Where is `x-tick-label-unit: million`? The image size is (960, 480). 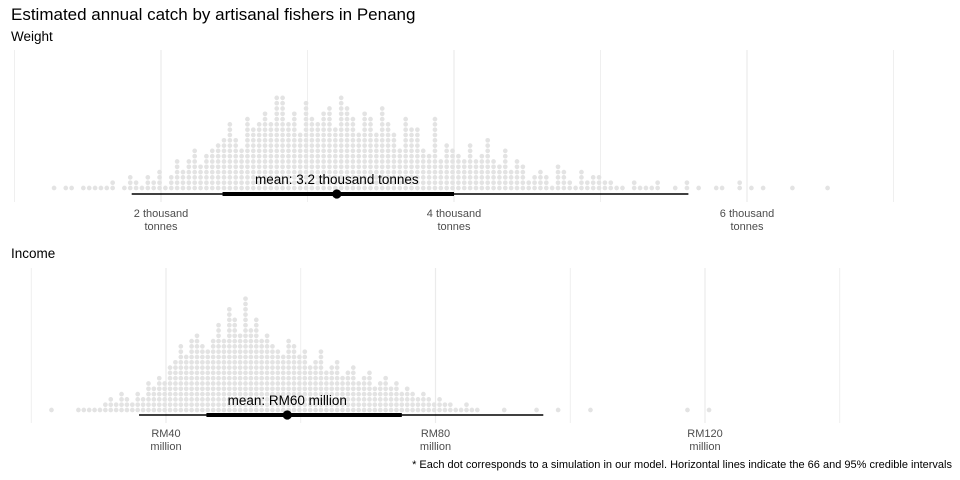
x-tick-label-unit: million is located at coordinates (435, 447).